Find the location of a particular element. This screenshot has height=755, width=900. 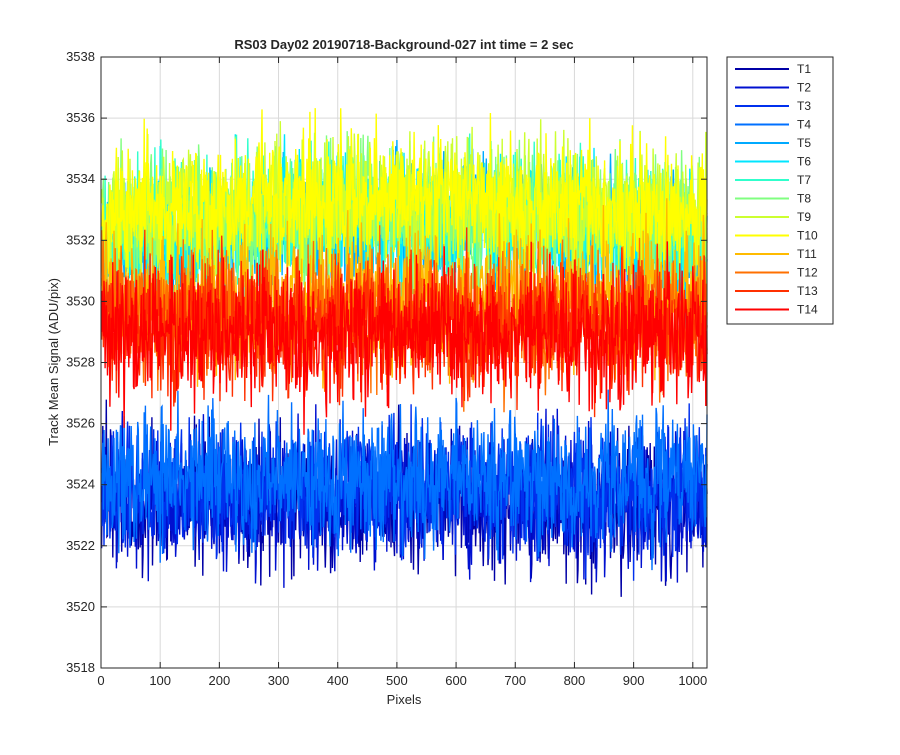

legend: T1 T2 T3 T4 T5 T6 T7 T8 T9 T10 T11 T12 T13 T14 is located at coordinates (780, 190).